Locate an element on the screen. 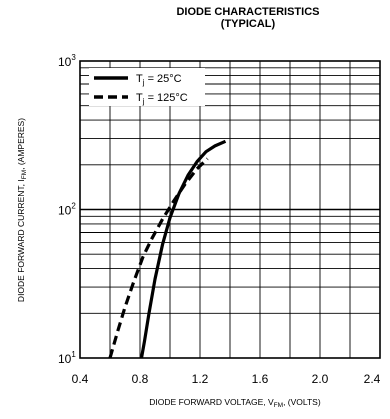  x-tick-label: 2.0 is located at coordinates (320, 379).